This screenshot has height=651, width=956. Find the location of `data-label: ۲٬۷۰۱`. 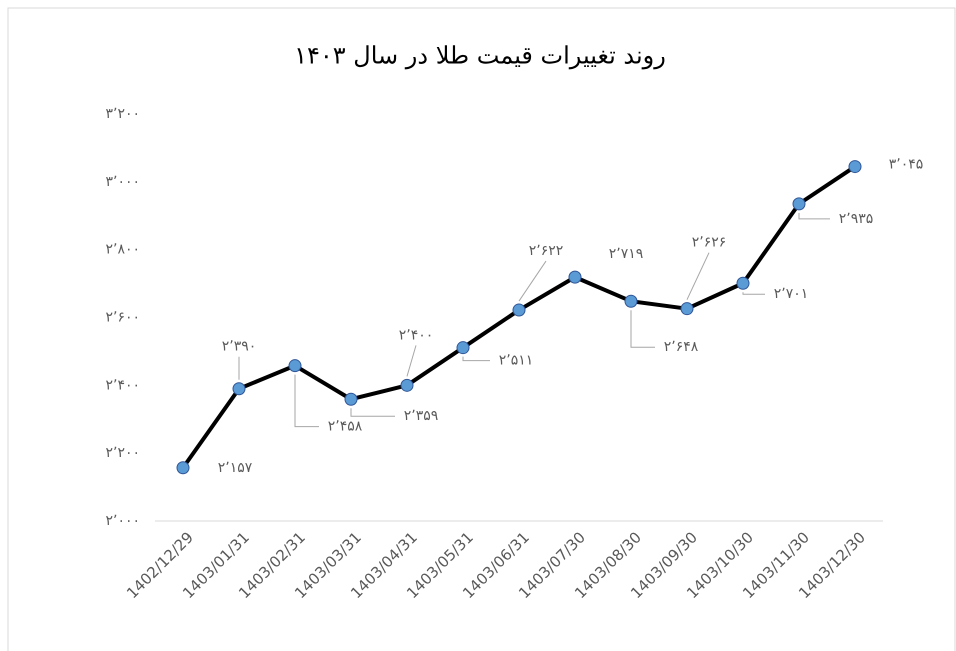

data-label: ۲٬۷۰۱ is located at coordinates (791, 294).